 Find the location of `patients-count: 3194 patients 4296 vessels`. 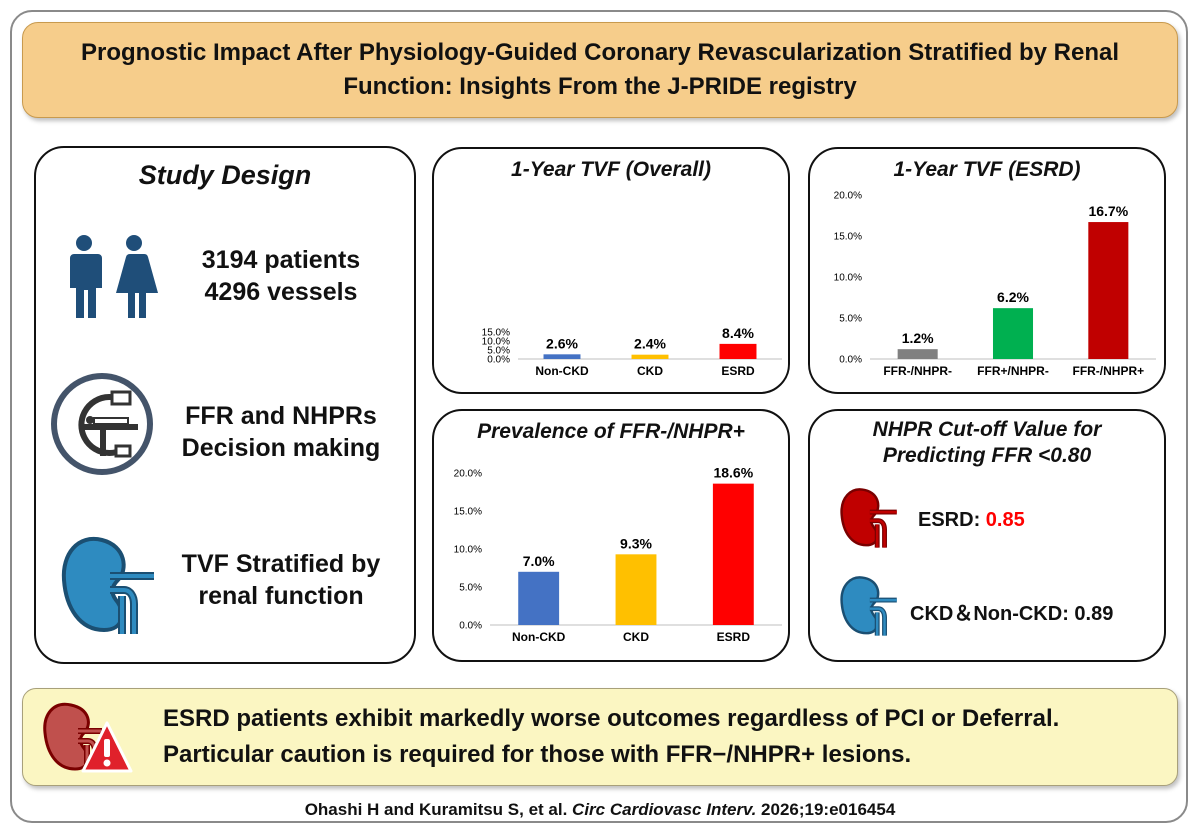

patients-count: 3194 patients 4296 vessels is located at coordinates (281, 276).